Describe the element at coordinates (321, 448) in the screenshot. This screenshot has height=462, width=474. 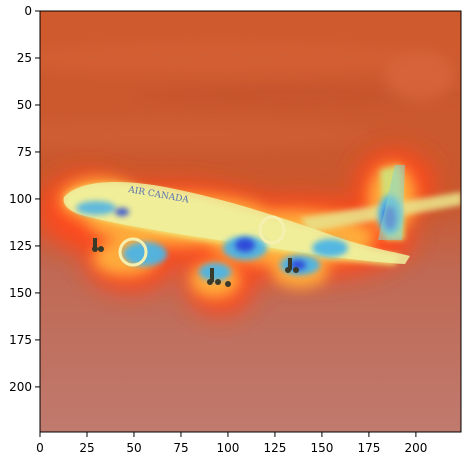
I see `x-tick-label: 150` at that location.